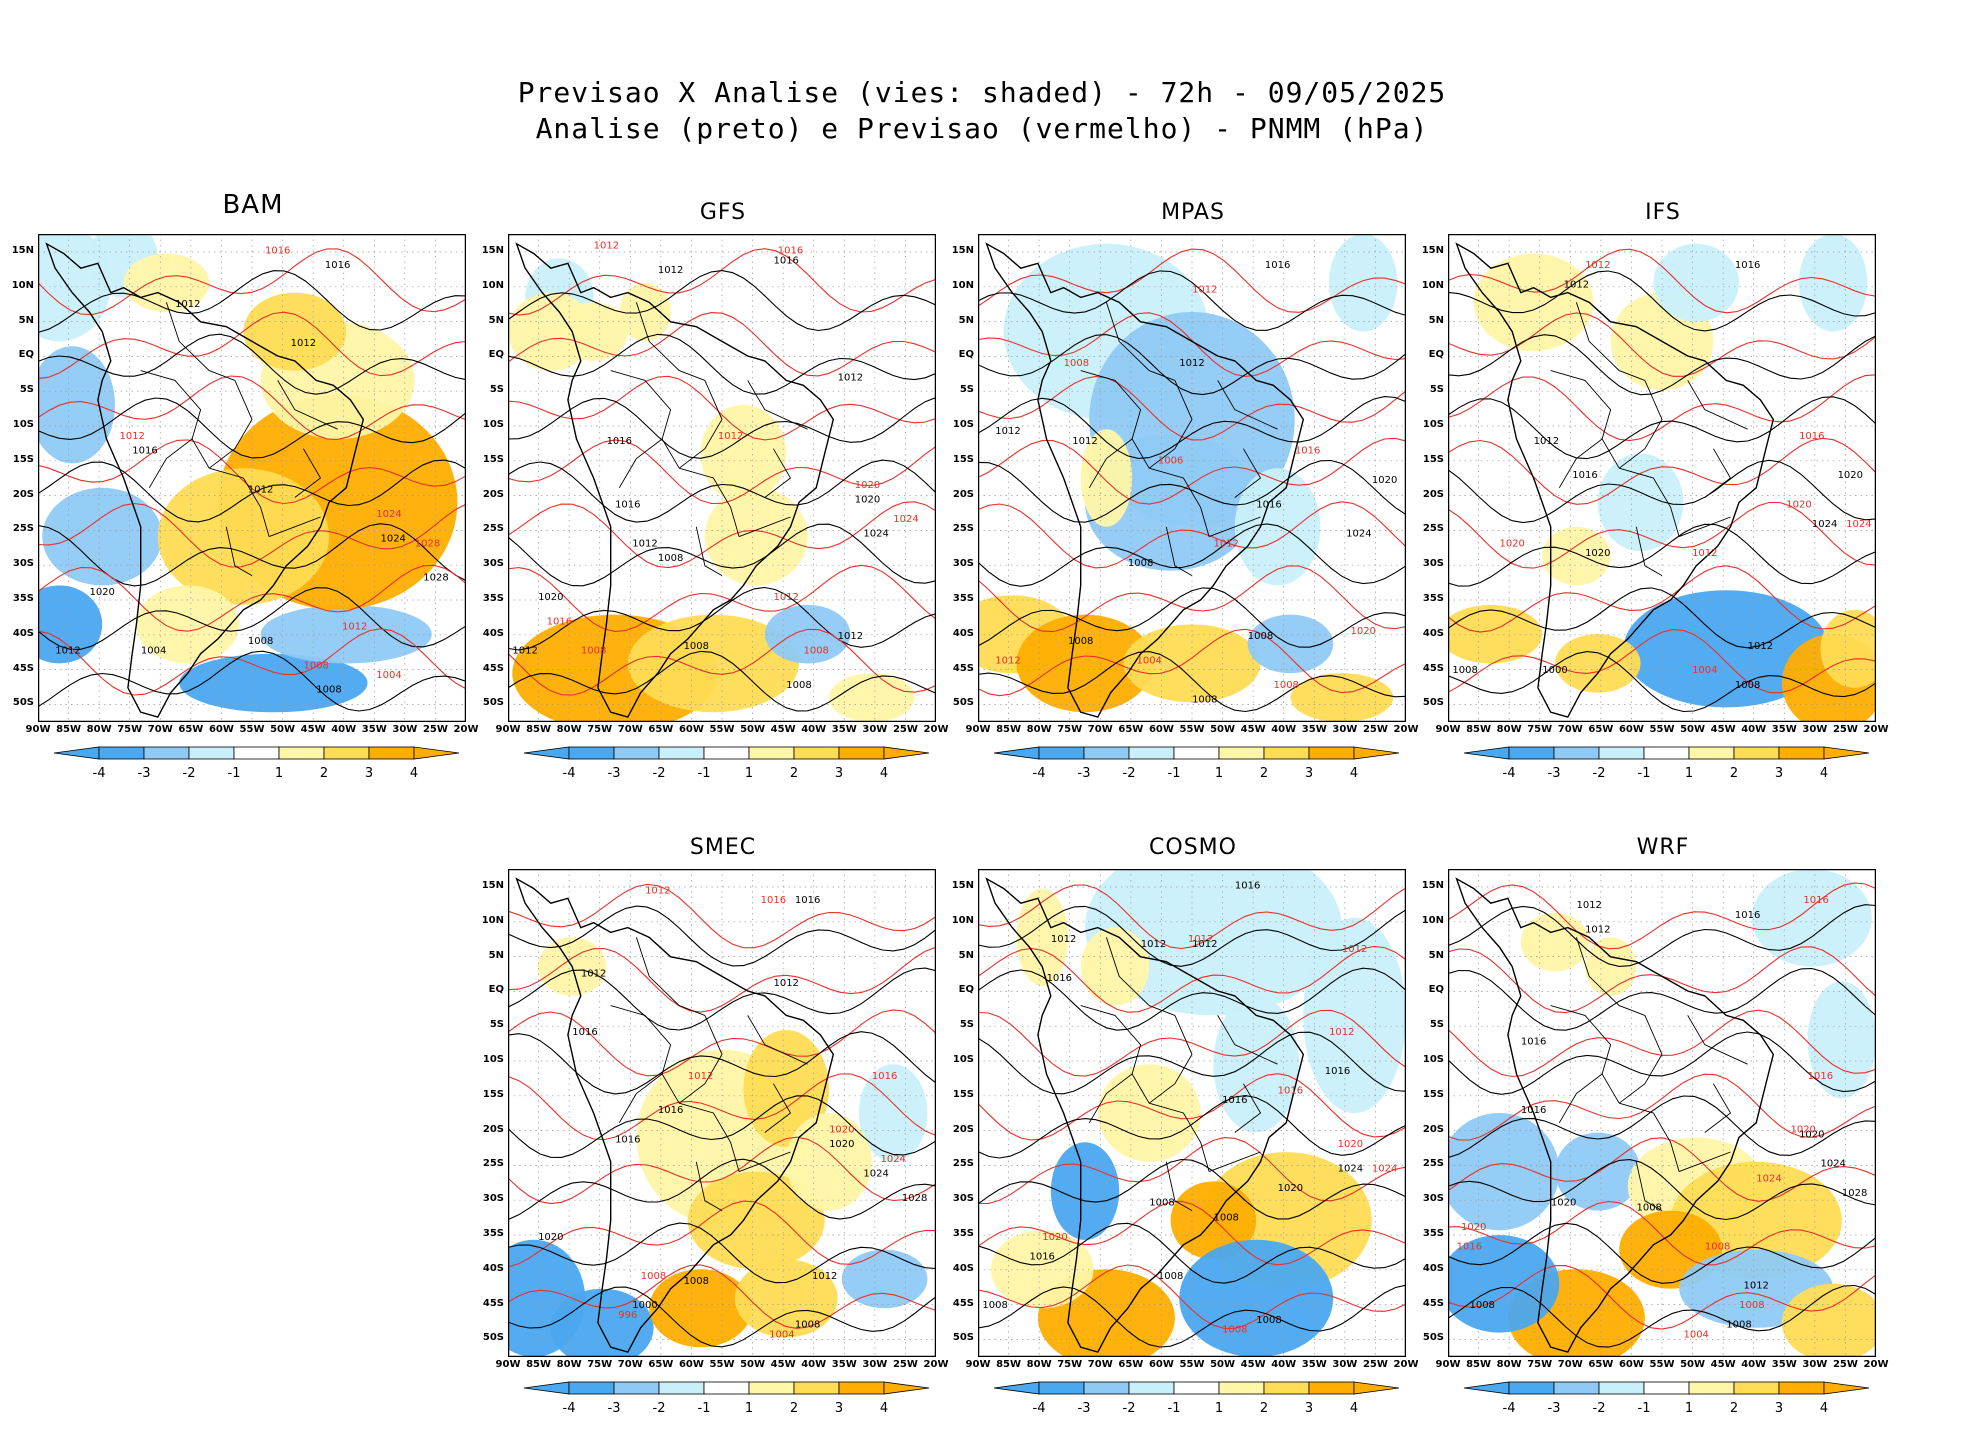 The width and height of the screenshot is (1964, 1445). I want to click on colorbar-label: -4, so click(569, 773).